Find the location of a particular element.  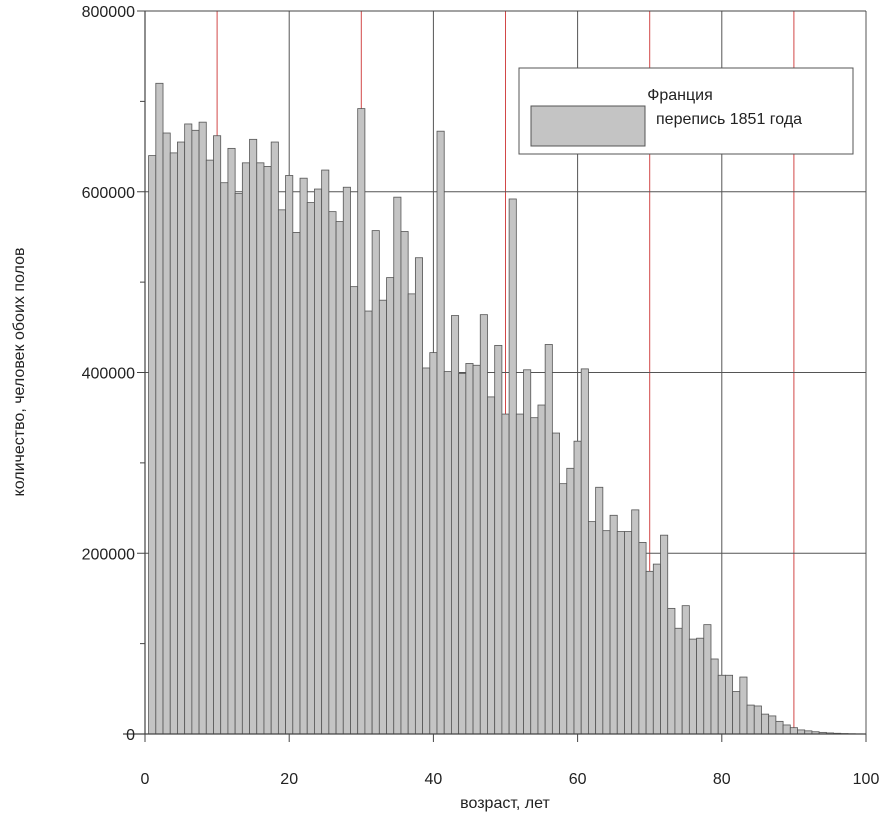

x-tick-label-100: 100 is located at coordinates (866, 779).